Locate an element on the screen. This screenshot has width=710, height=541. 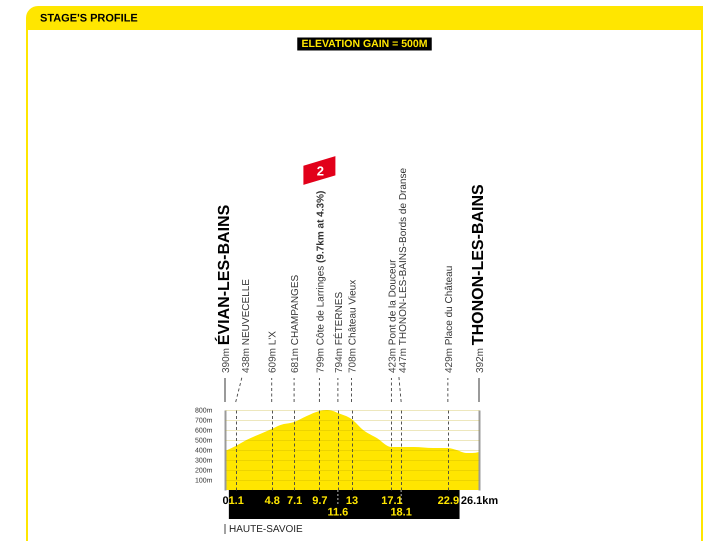
text: 681m CHAMPANGES is located at coordinates (296, 323).